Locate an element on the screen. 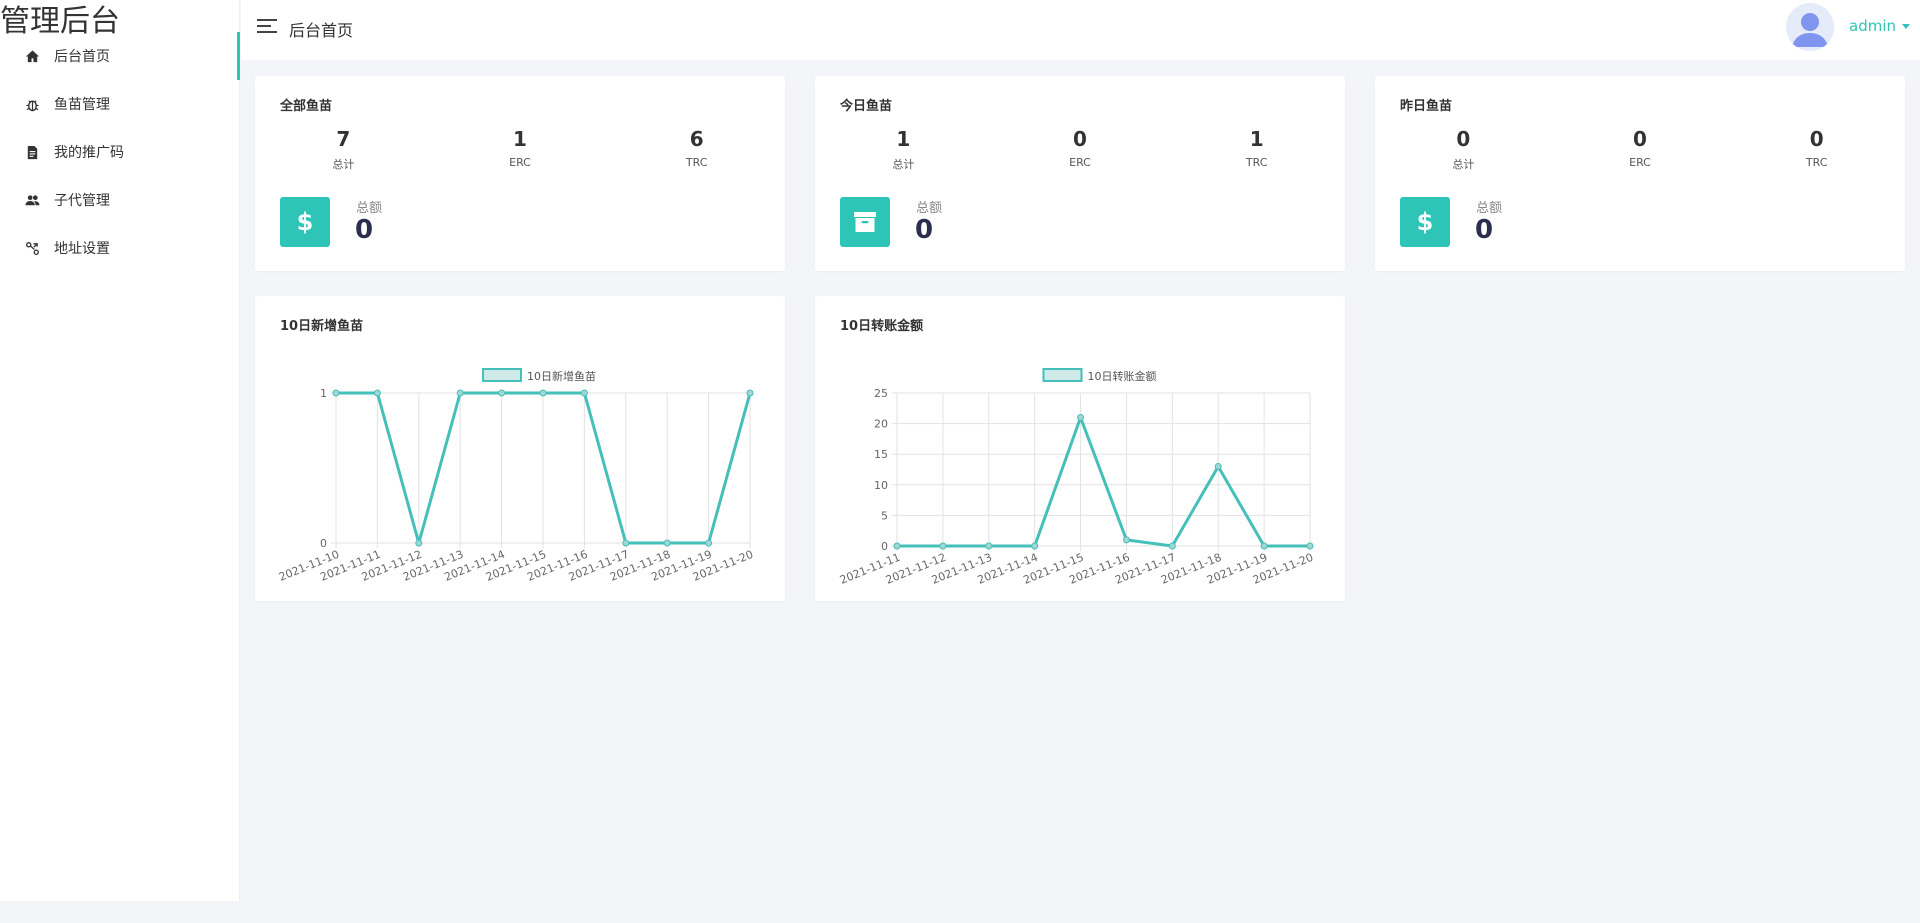  y-tick-label: 5 is located at coordinates (884, 515).